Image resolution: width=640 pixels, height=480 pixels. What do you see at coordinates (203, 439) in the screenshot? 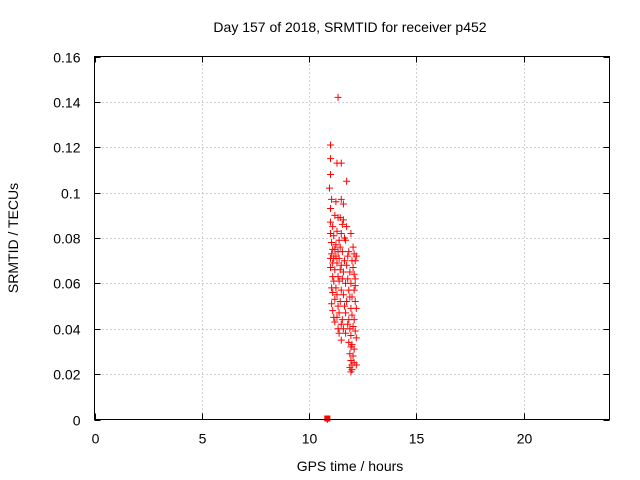
I see `x-tick-label: 5` at bounding box center [203, 439].